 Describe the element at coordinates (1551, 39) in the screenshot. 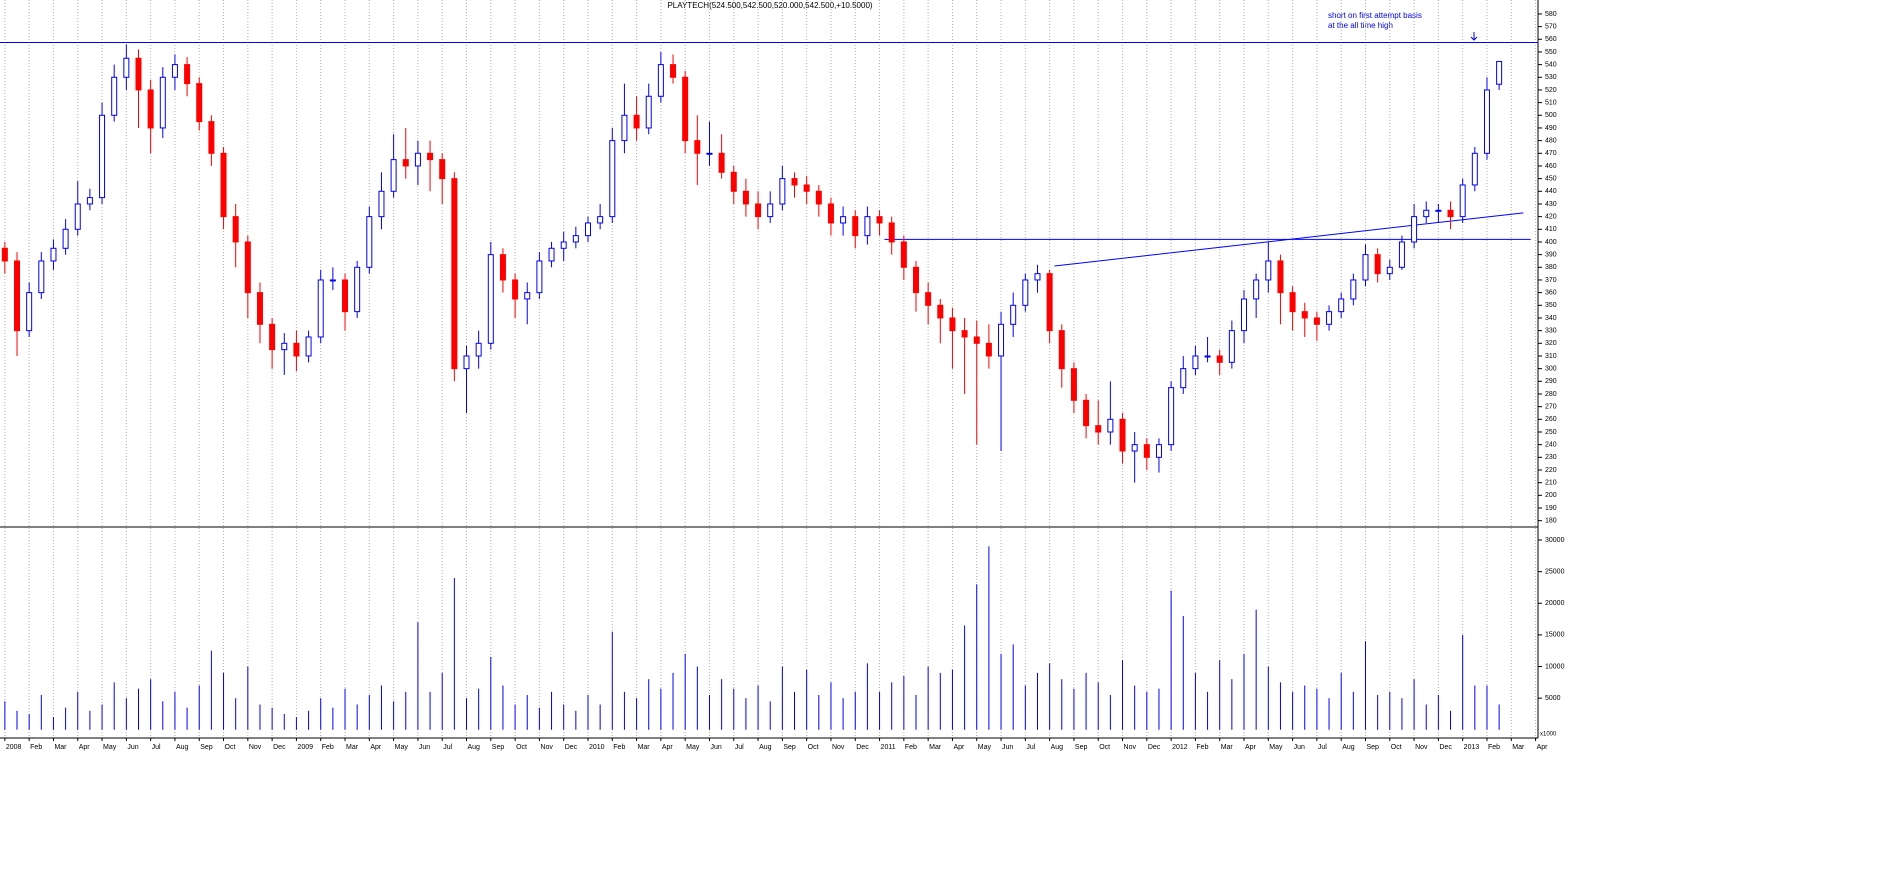

I see `y-tick-label: 560` at that location.